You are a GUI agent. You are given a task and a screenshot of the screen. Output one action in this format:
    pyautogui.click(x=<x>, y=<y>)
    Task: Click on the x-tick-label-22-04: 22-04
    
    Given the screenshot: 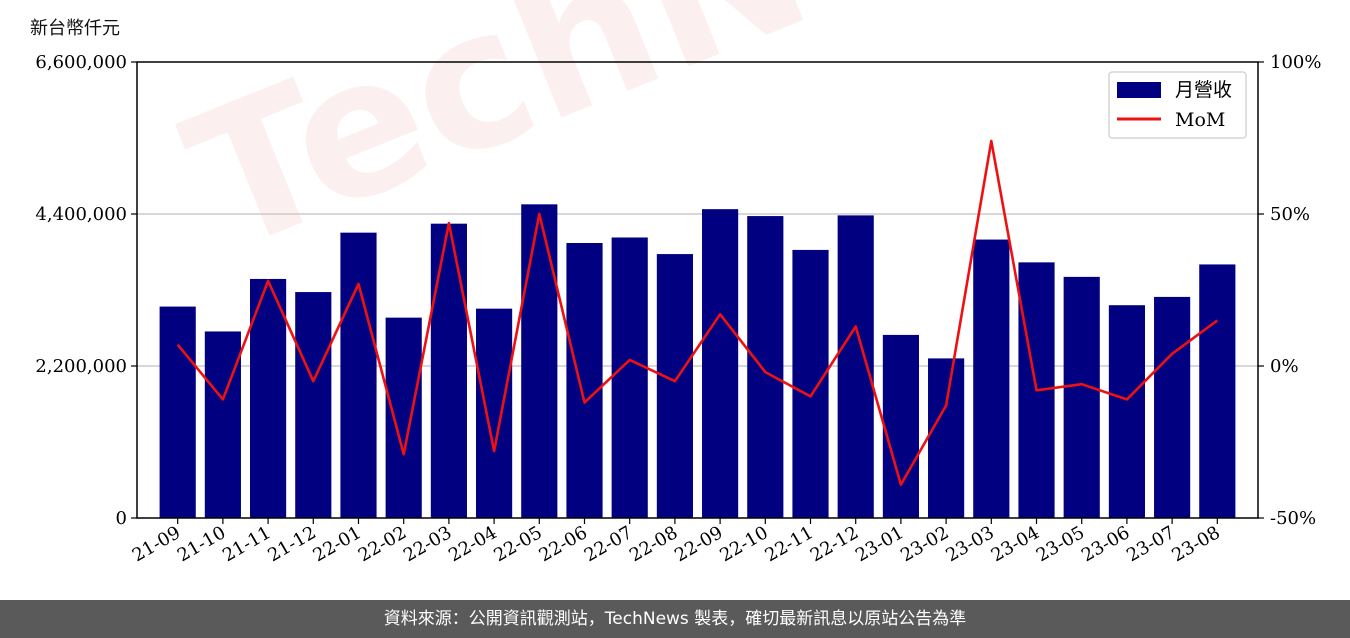 What is the action you would take?
    pyautogui.click(x=472, y=544)
    